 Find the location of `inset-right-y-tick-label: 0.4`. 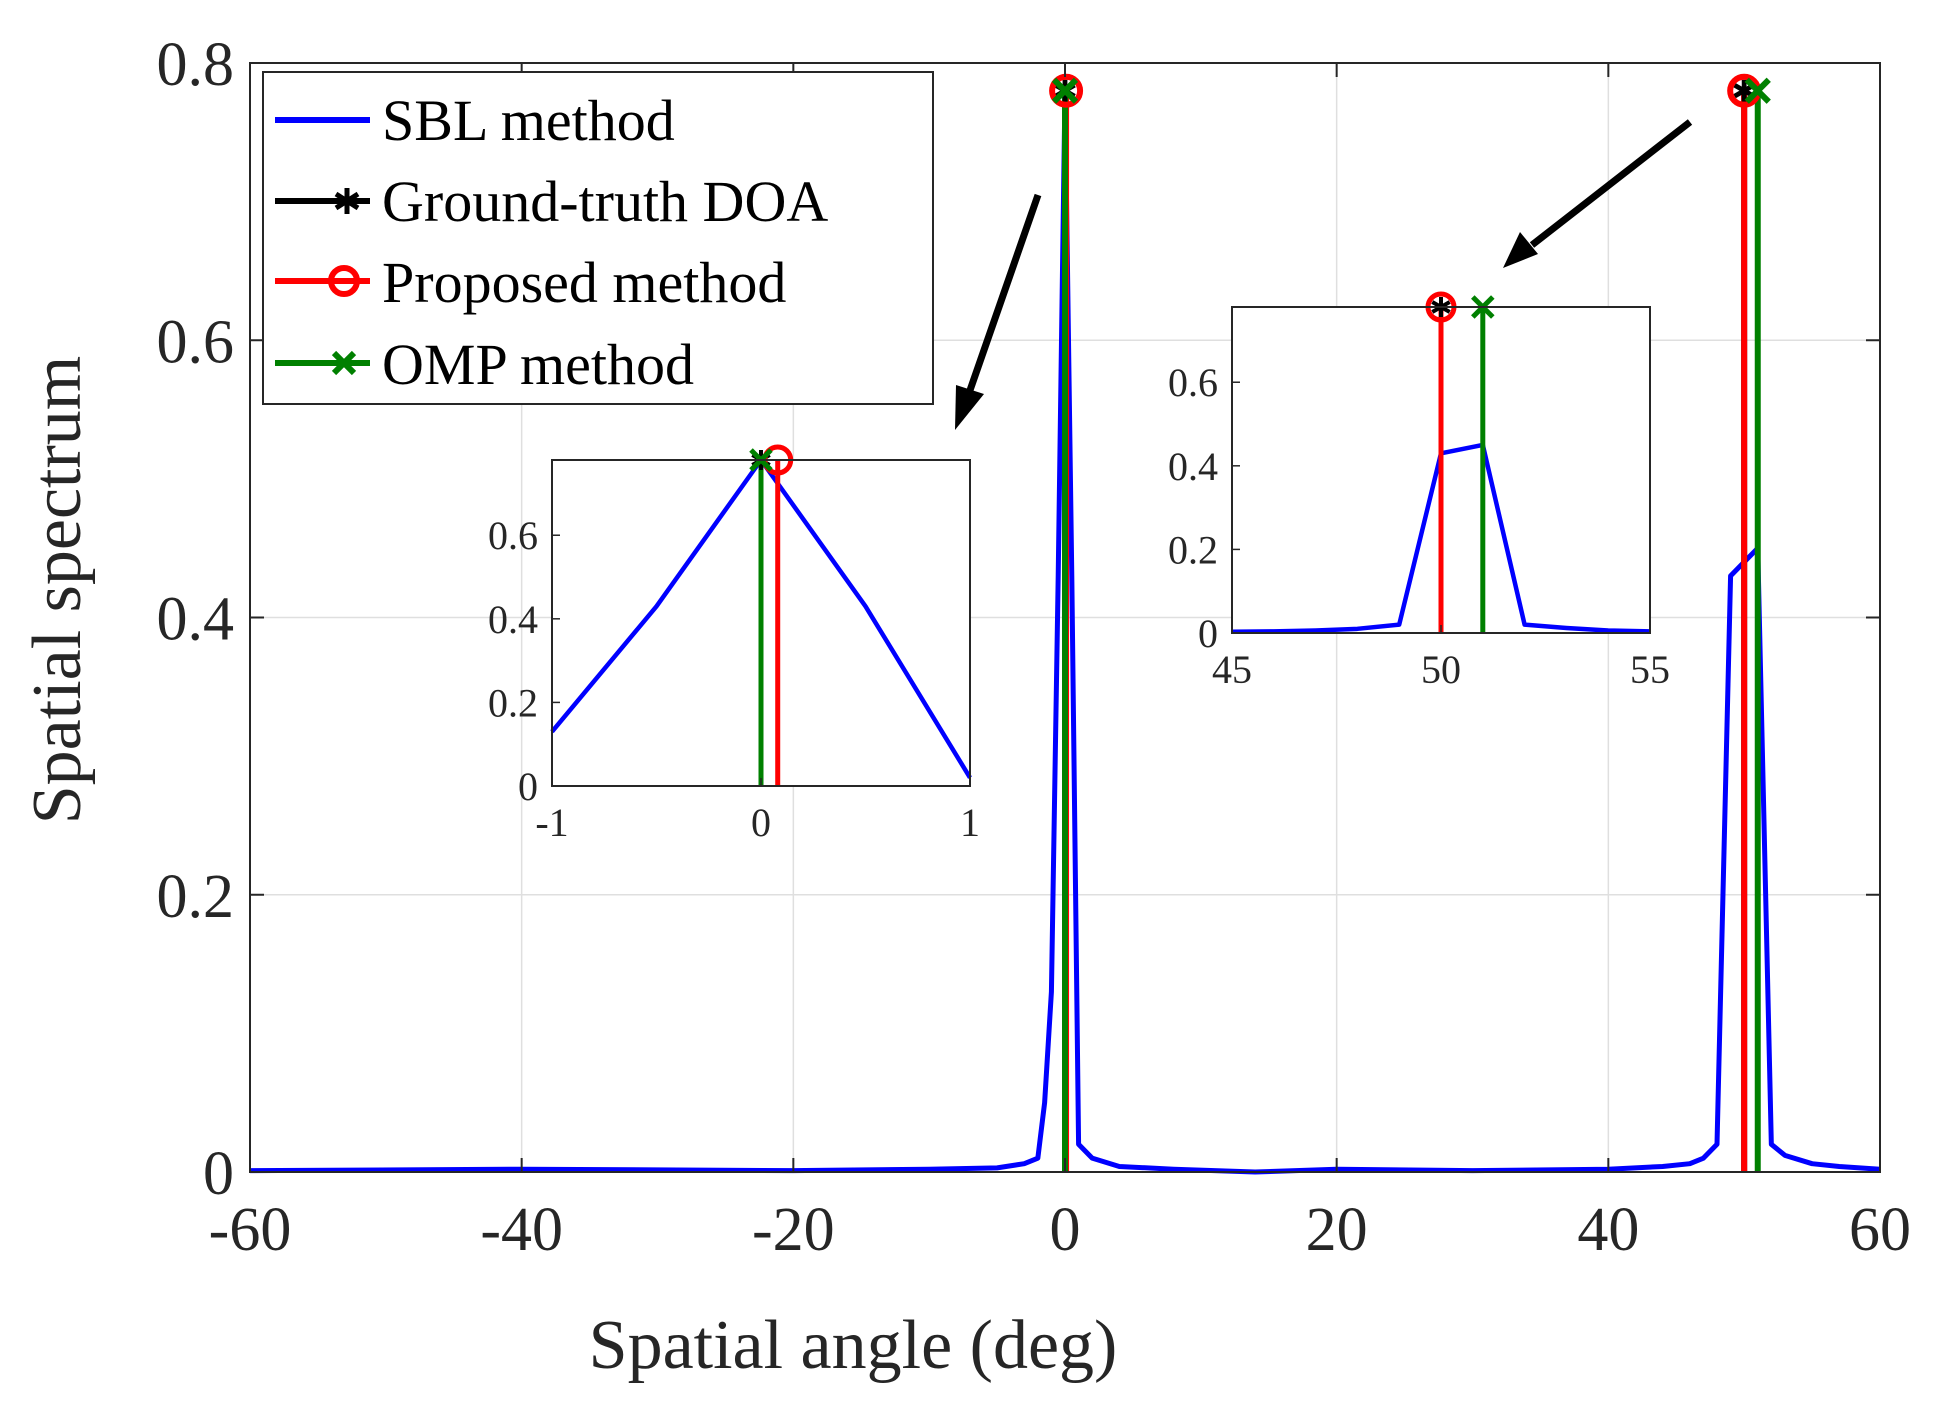

inset-right-y-tick-label: 0.4 is located at coordinates (1193, 466).